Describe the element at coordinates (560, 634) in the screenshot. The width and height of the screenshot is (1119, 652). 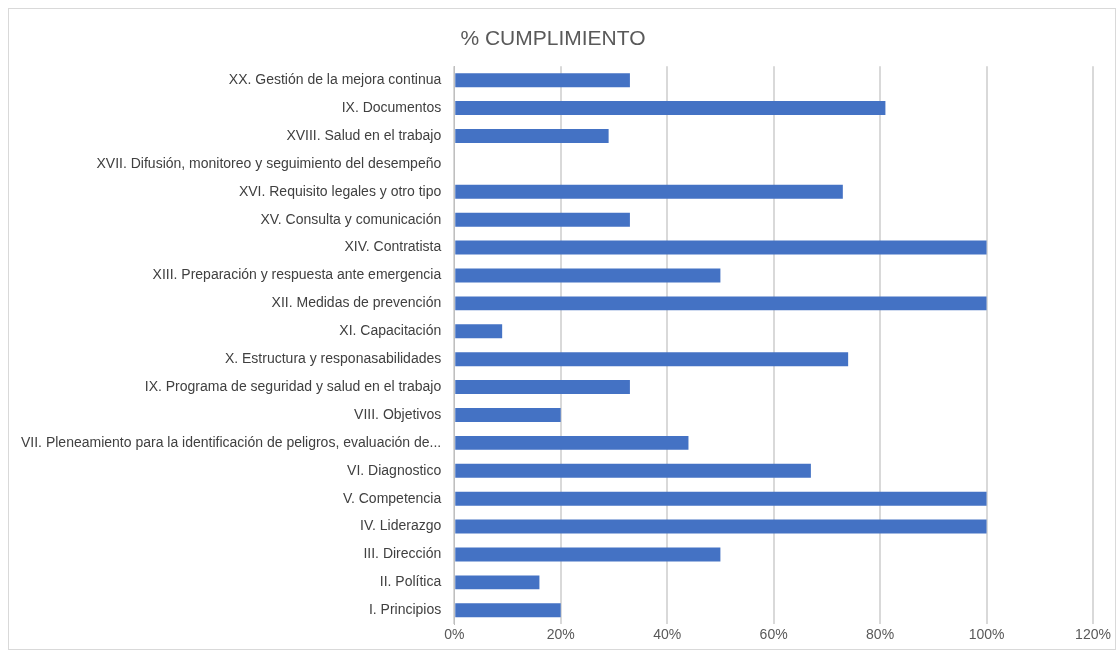
I see `x-tick-label: 20%` at that location.